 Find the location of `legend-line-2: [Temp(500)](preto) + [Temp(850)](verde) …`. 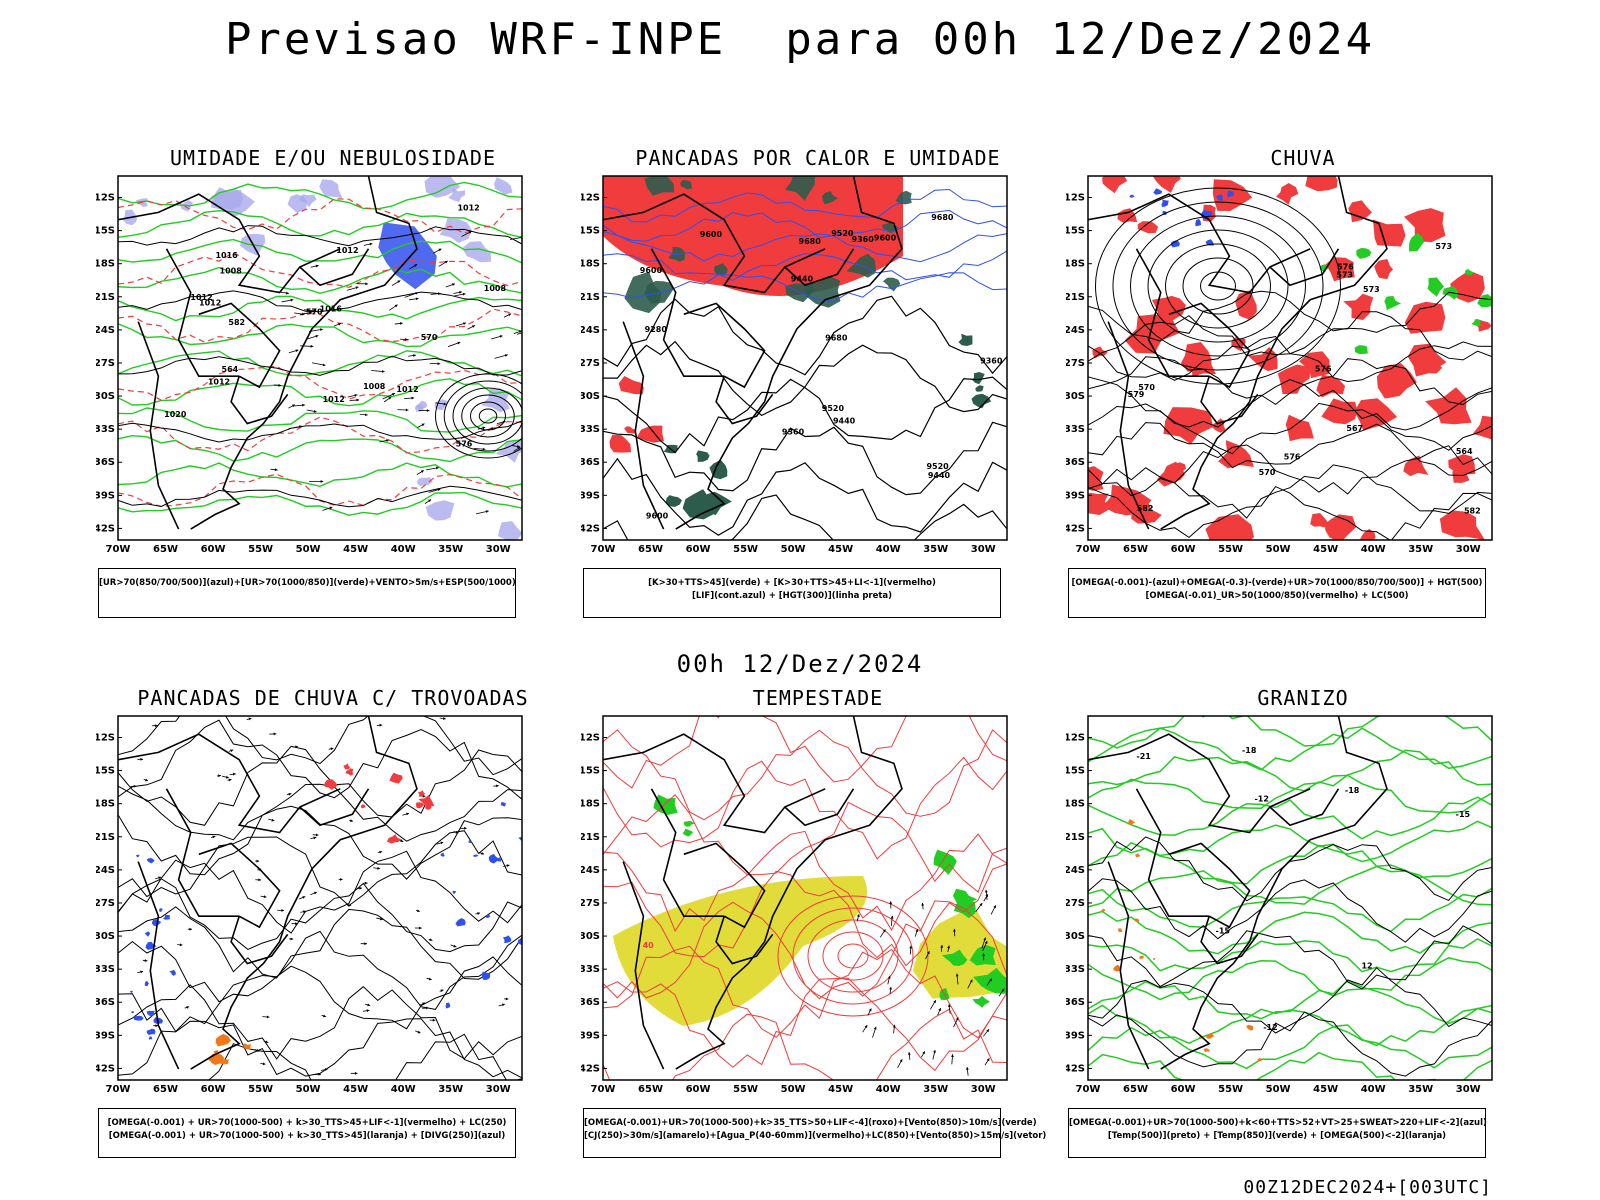

legend-line-2: [Temp(500)](preto) + [Temp(850)](verde) … is located at coordinates (1277, 1136).